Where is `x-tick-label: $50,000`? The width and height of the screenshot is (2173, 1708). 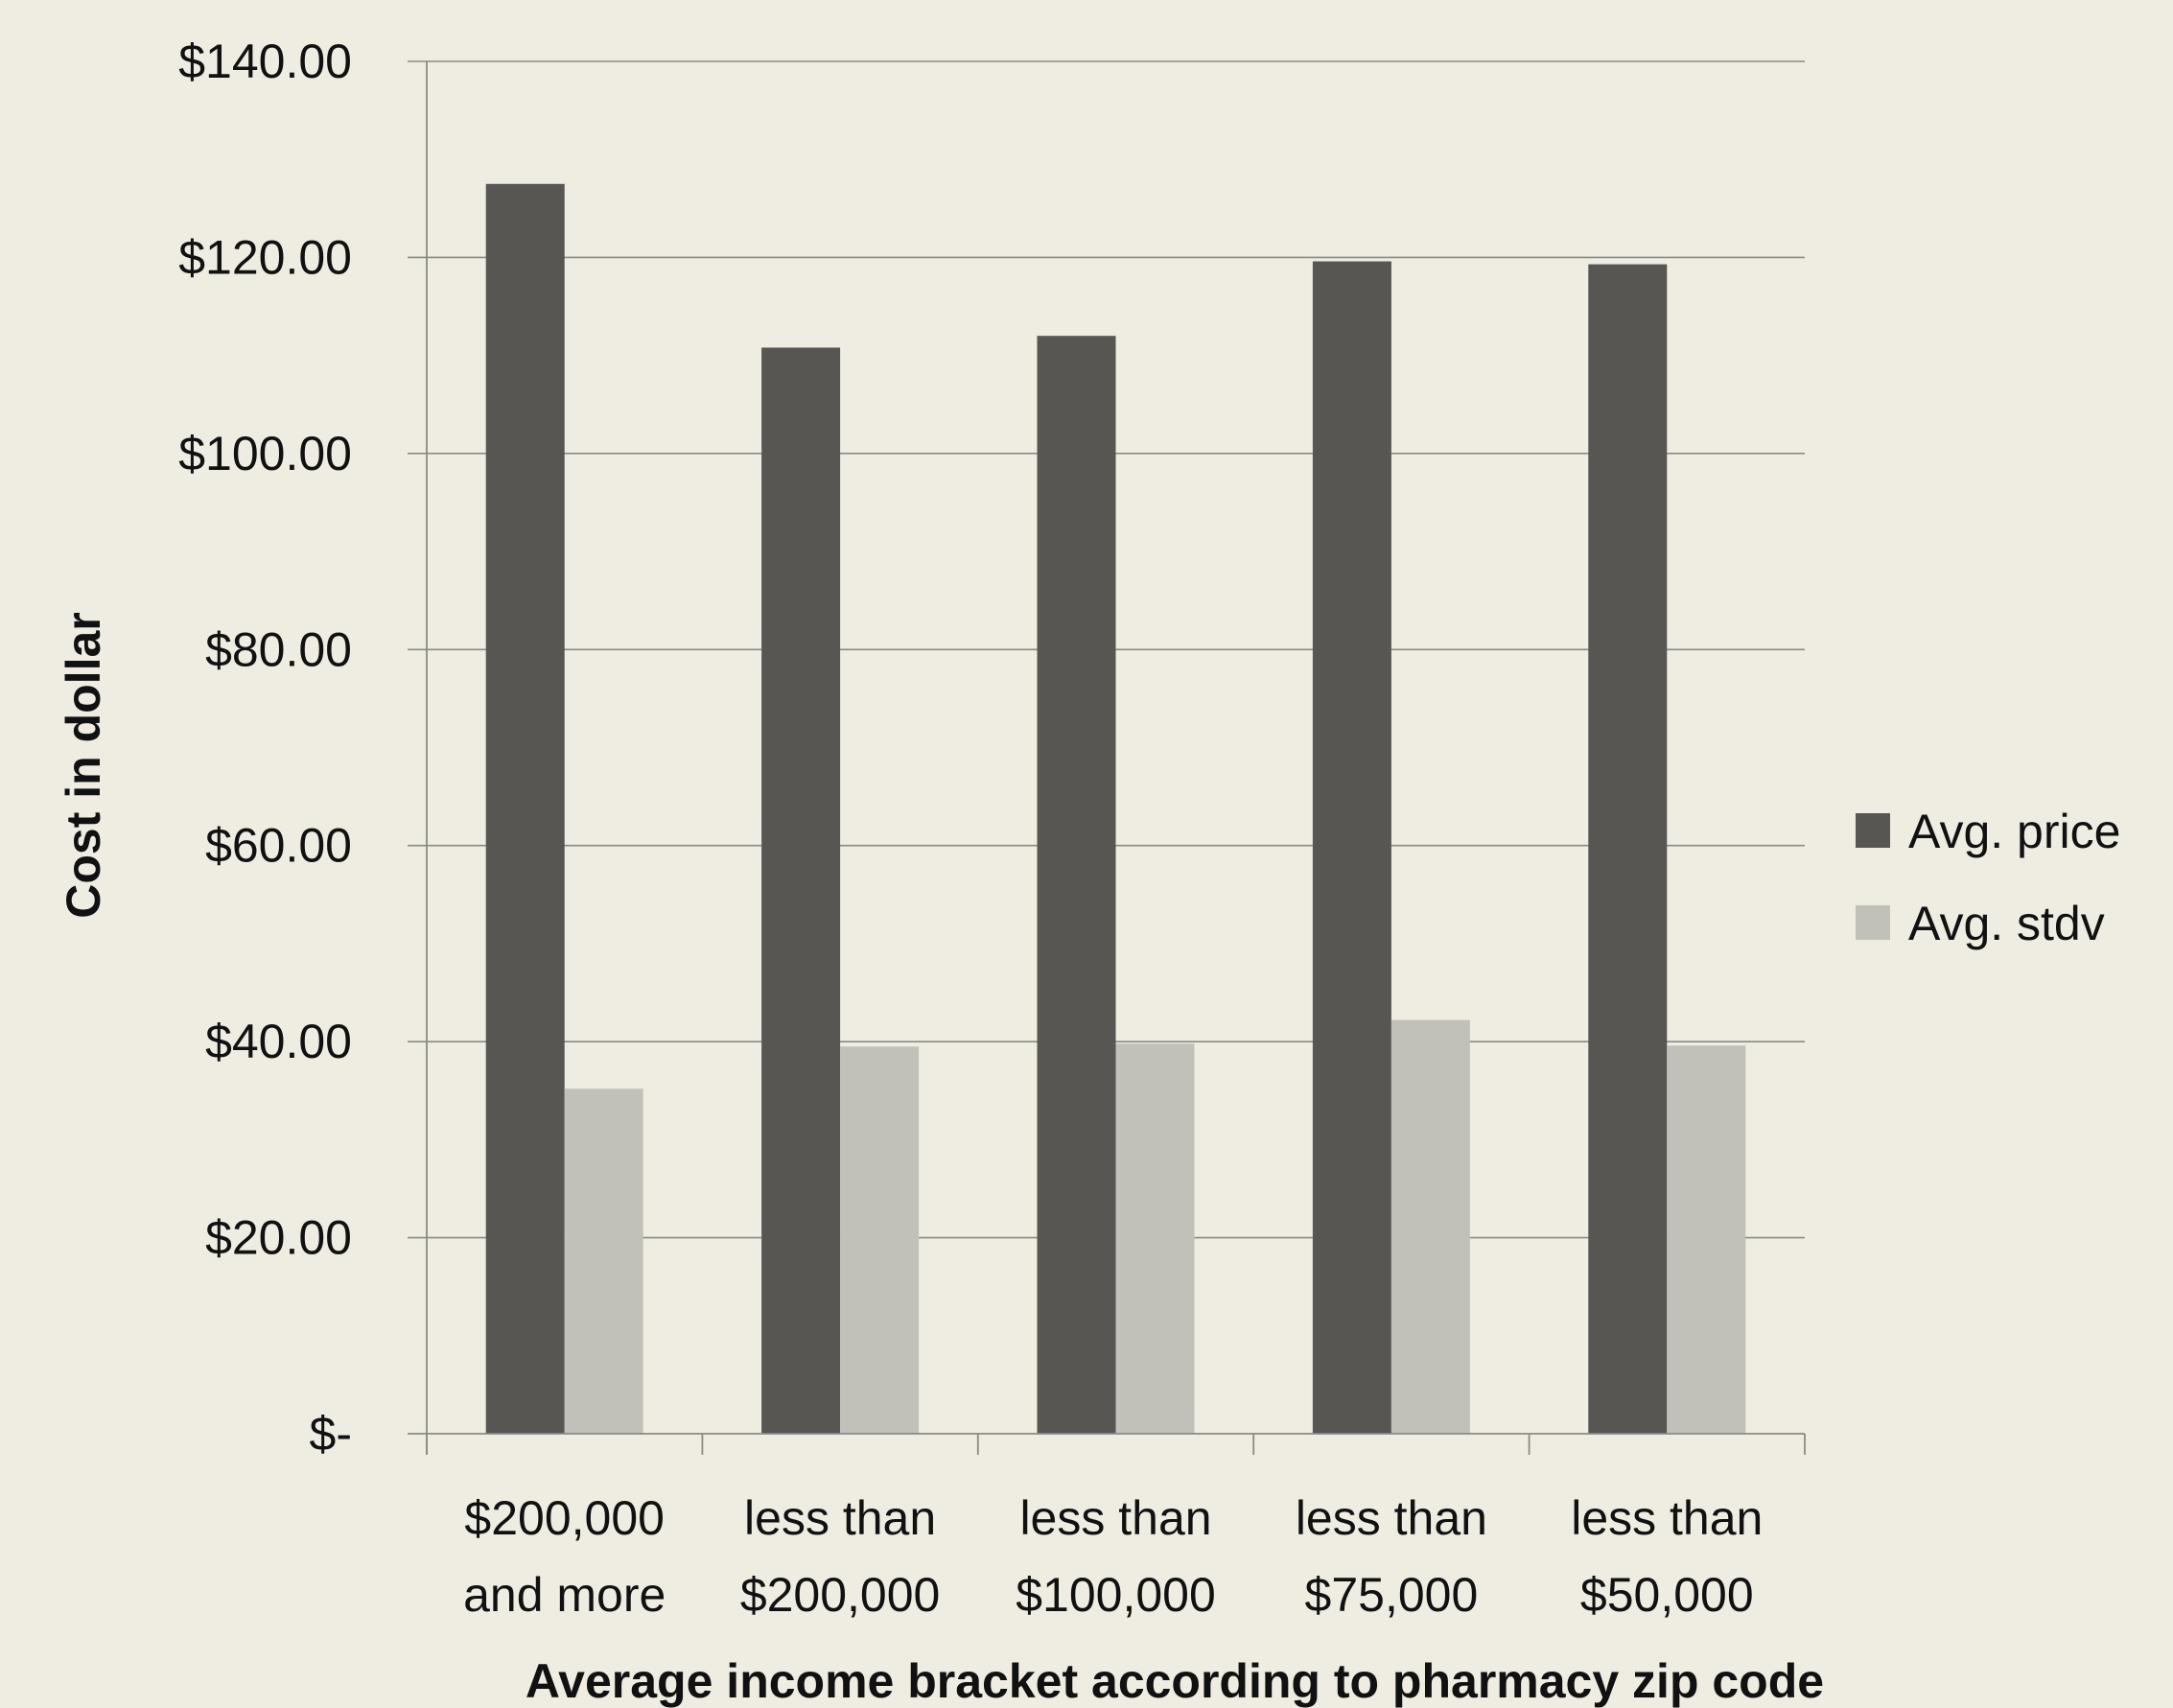 x-tick-label: $50,000 is located at coordinates (1667, 1595).